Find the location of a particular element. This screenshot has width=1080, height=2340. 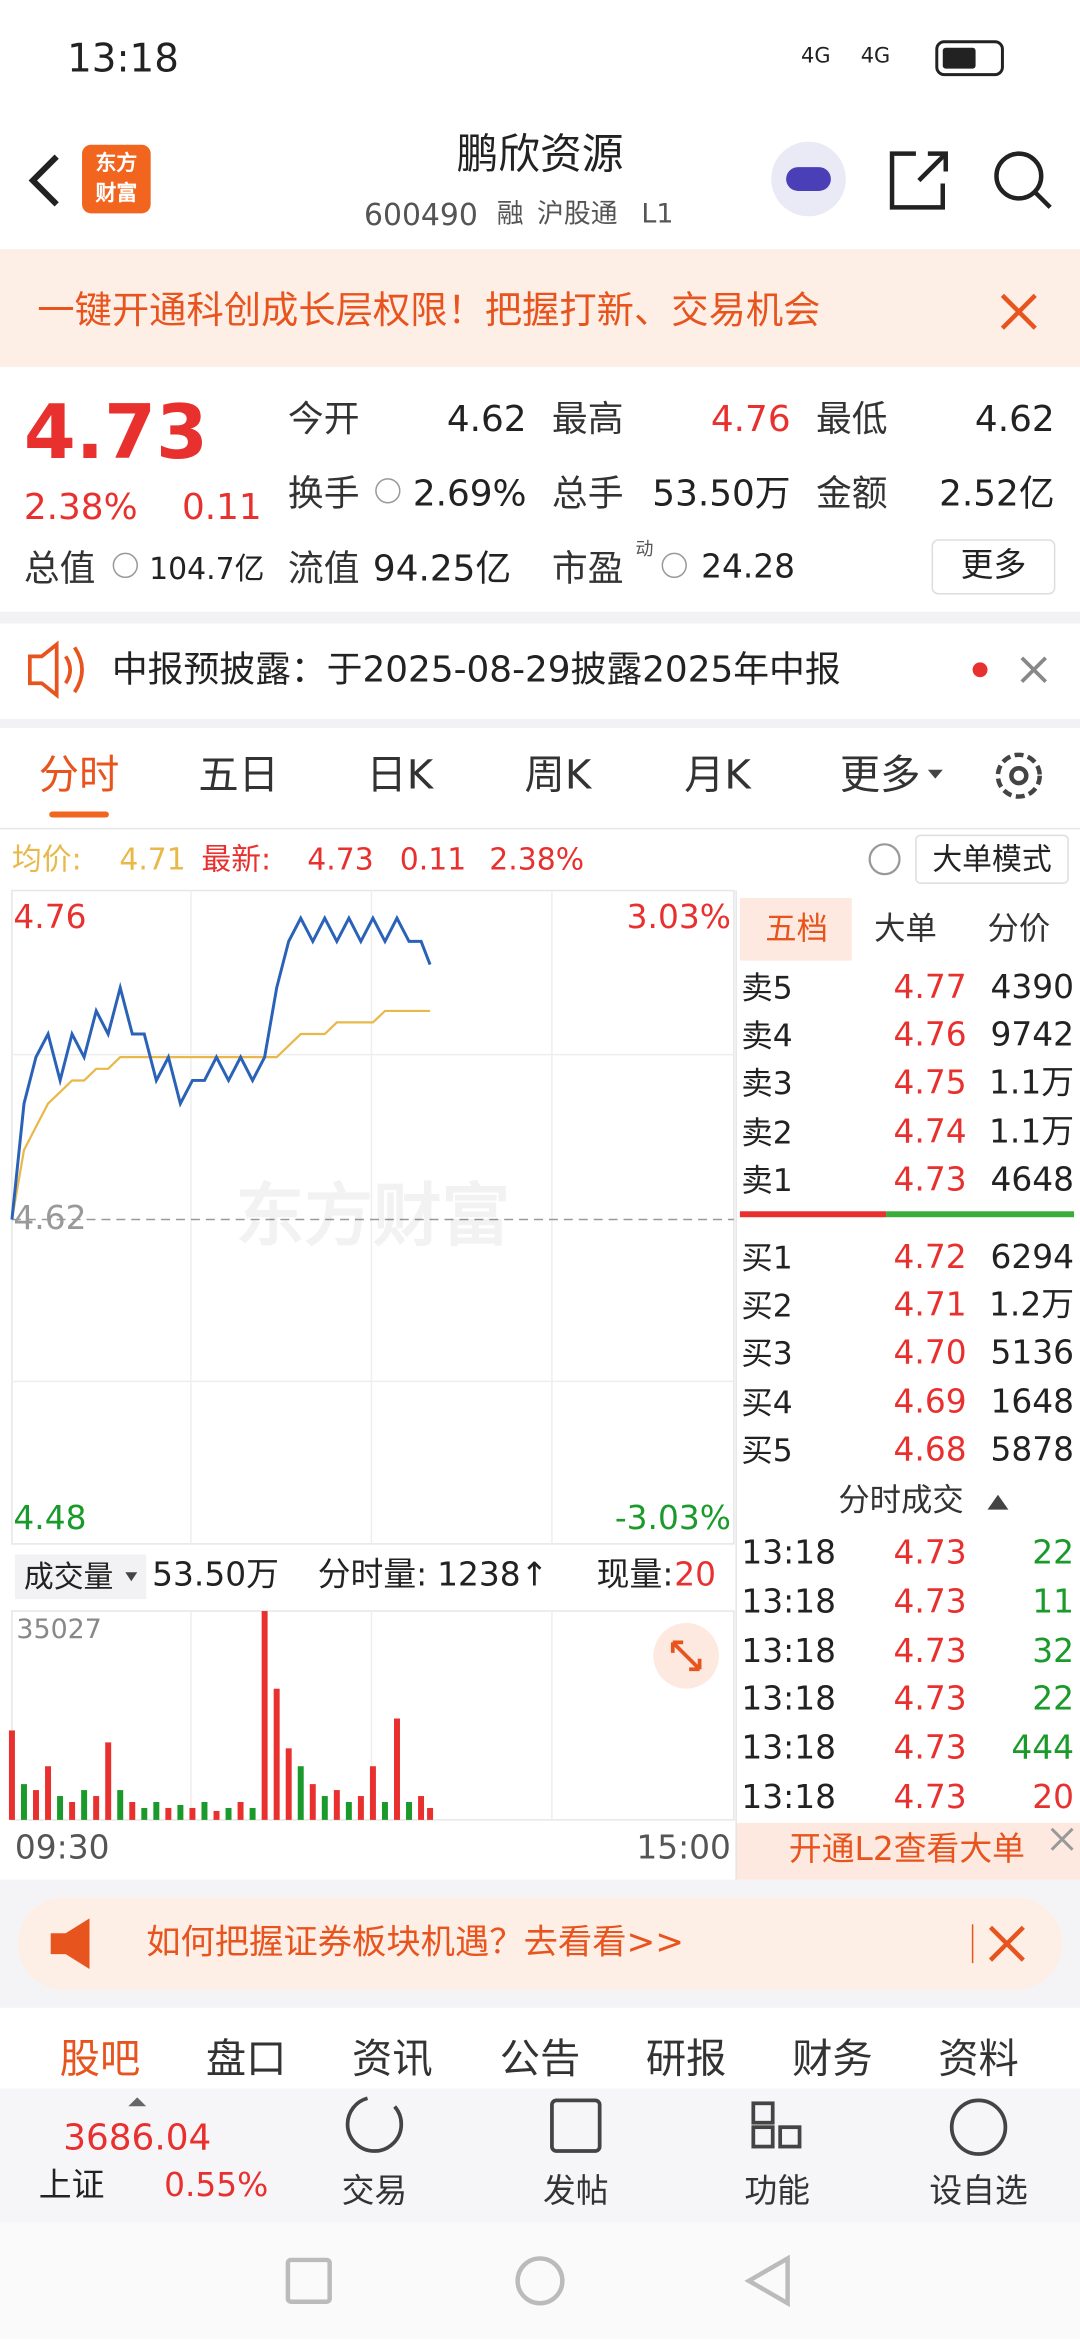

tab-underline is located at coordinates (79, 814).